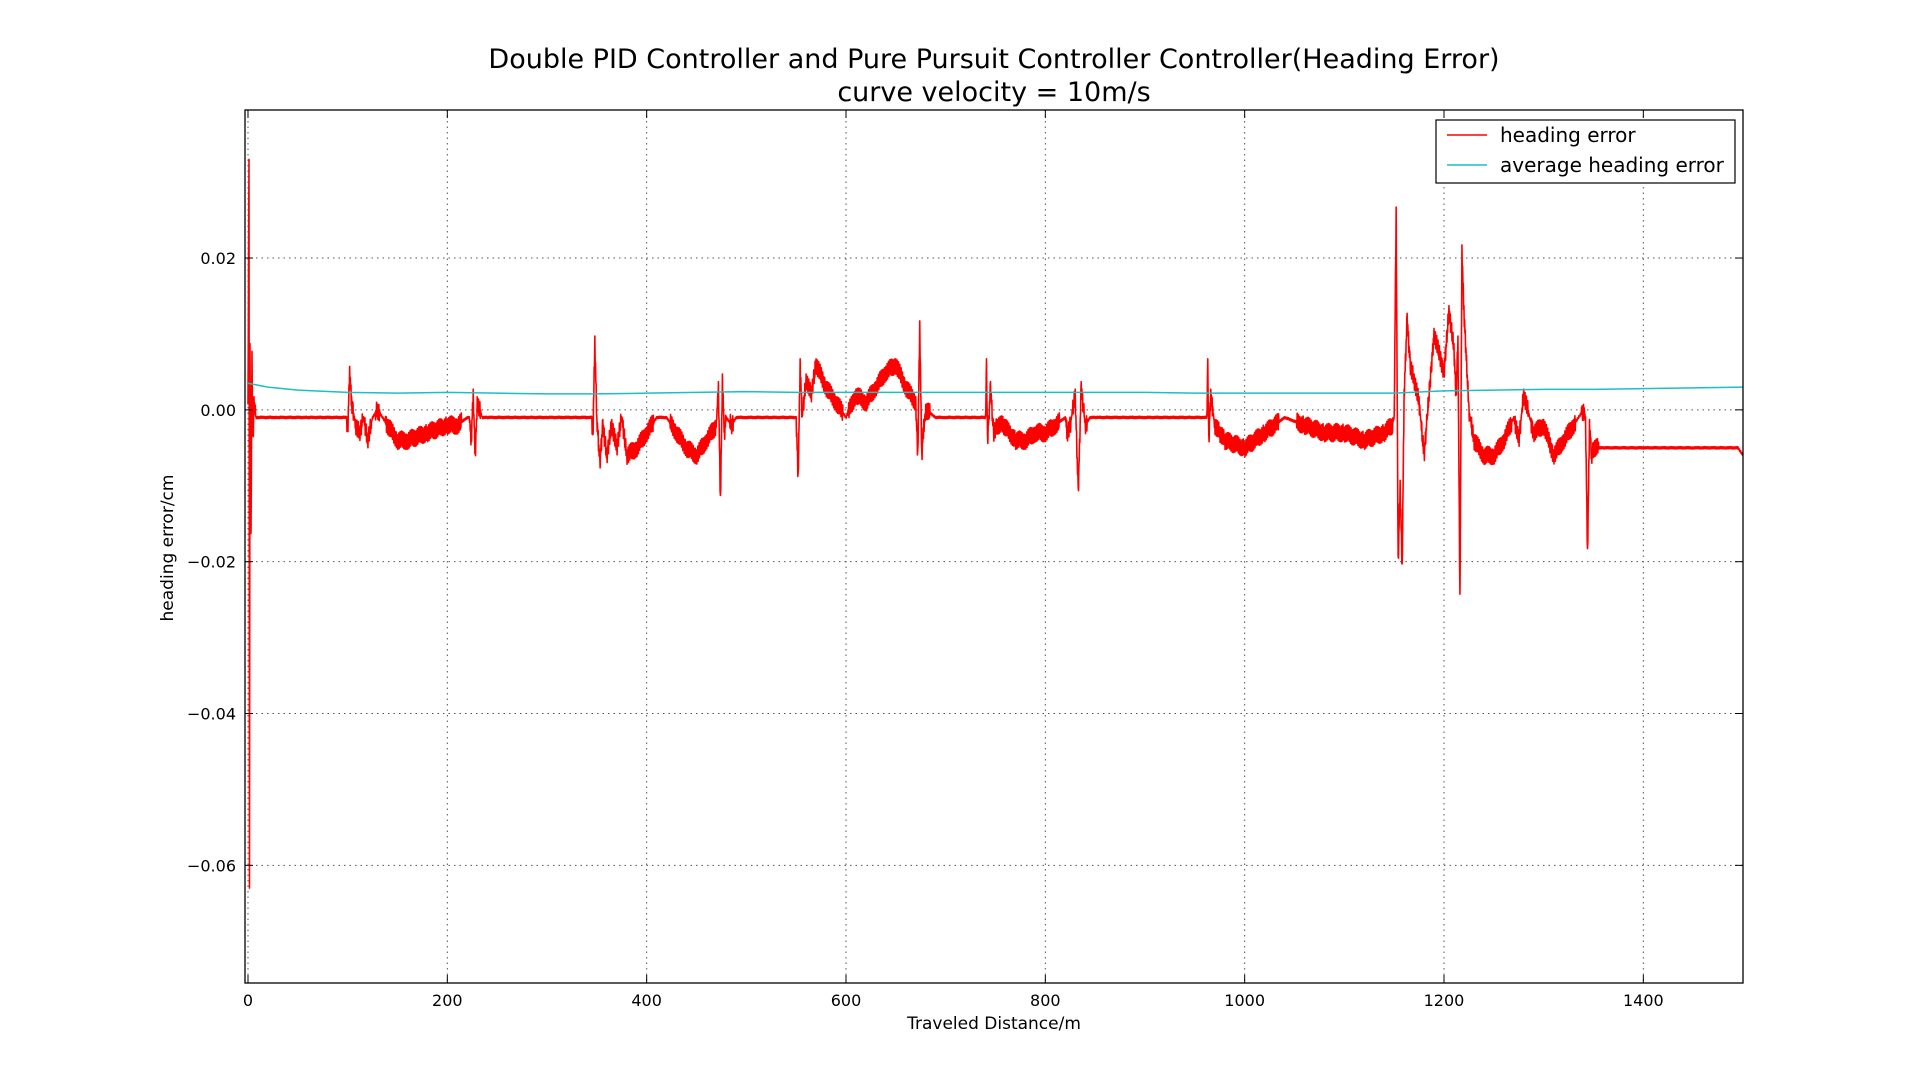 The image size is (1920, 1080). What do you see at coordinates (995, 388) in the screenshot?
I see `series-line-average-heading-error` at bounding box center [995, 388].